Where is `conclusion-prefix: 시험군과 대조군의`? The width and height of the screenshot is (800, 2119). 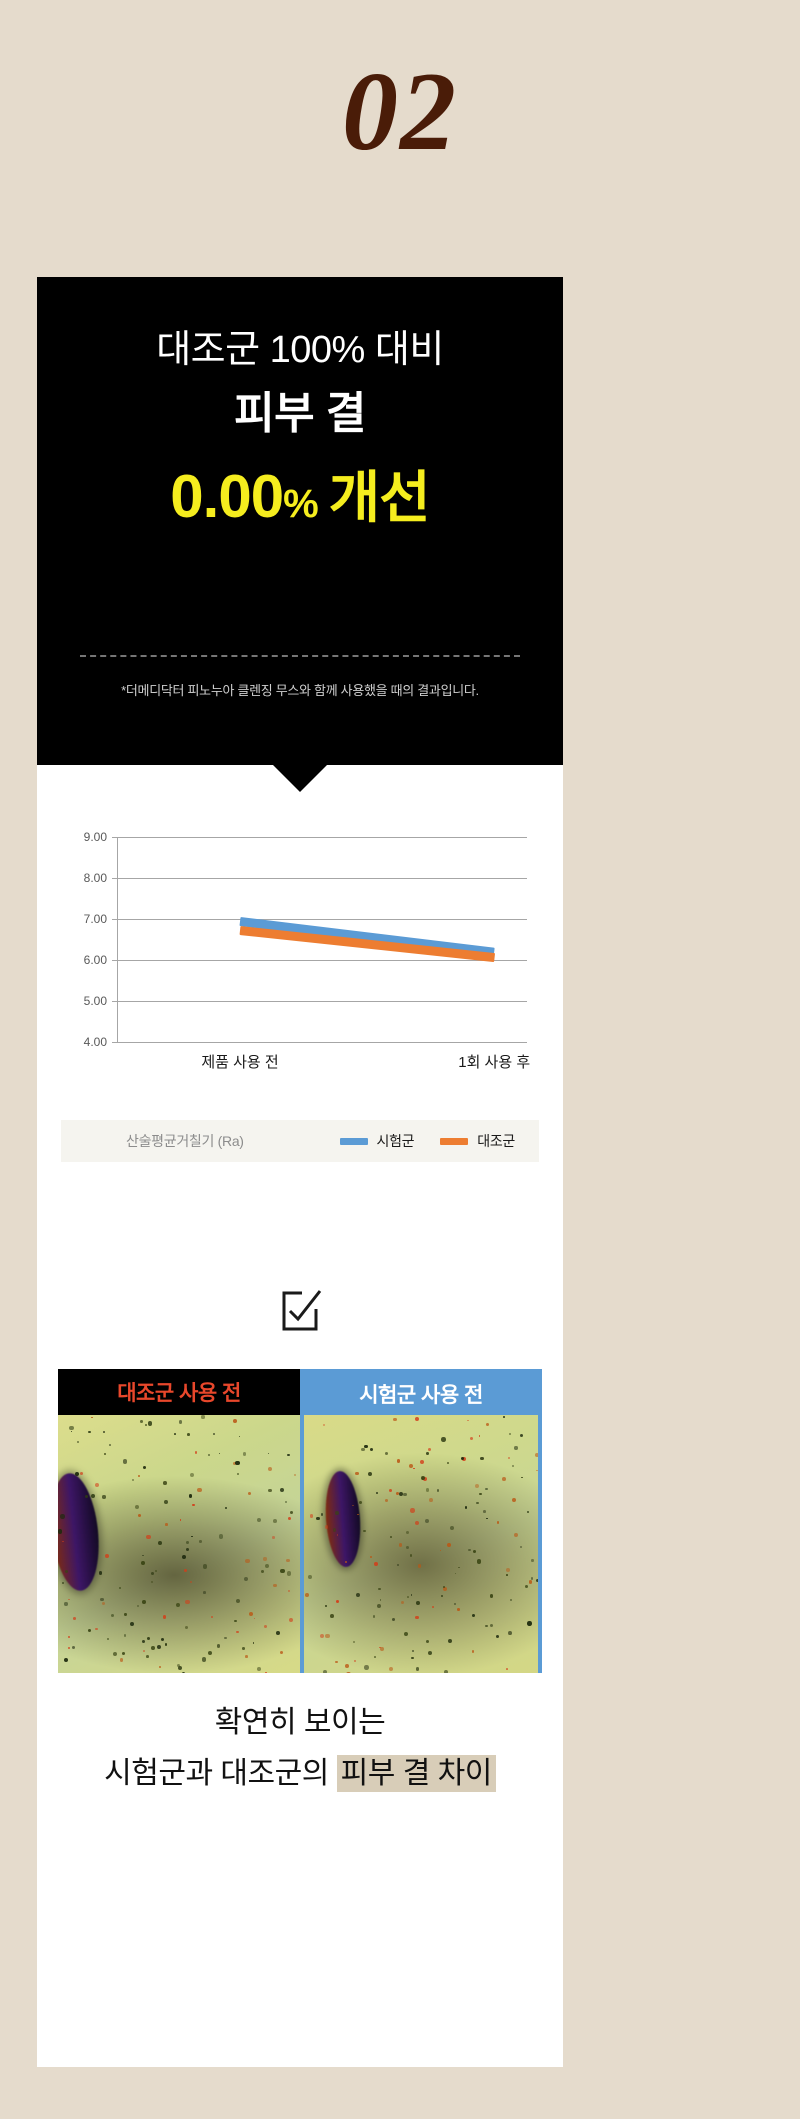
conclusion-prefix: 시험군과 대조군의 is located at coordinates (220, 1773).